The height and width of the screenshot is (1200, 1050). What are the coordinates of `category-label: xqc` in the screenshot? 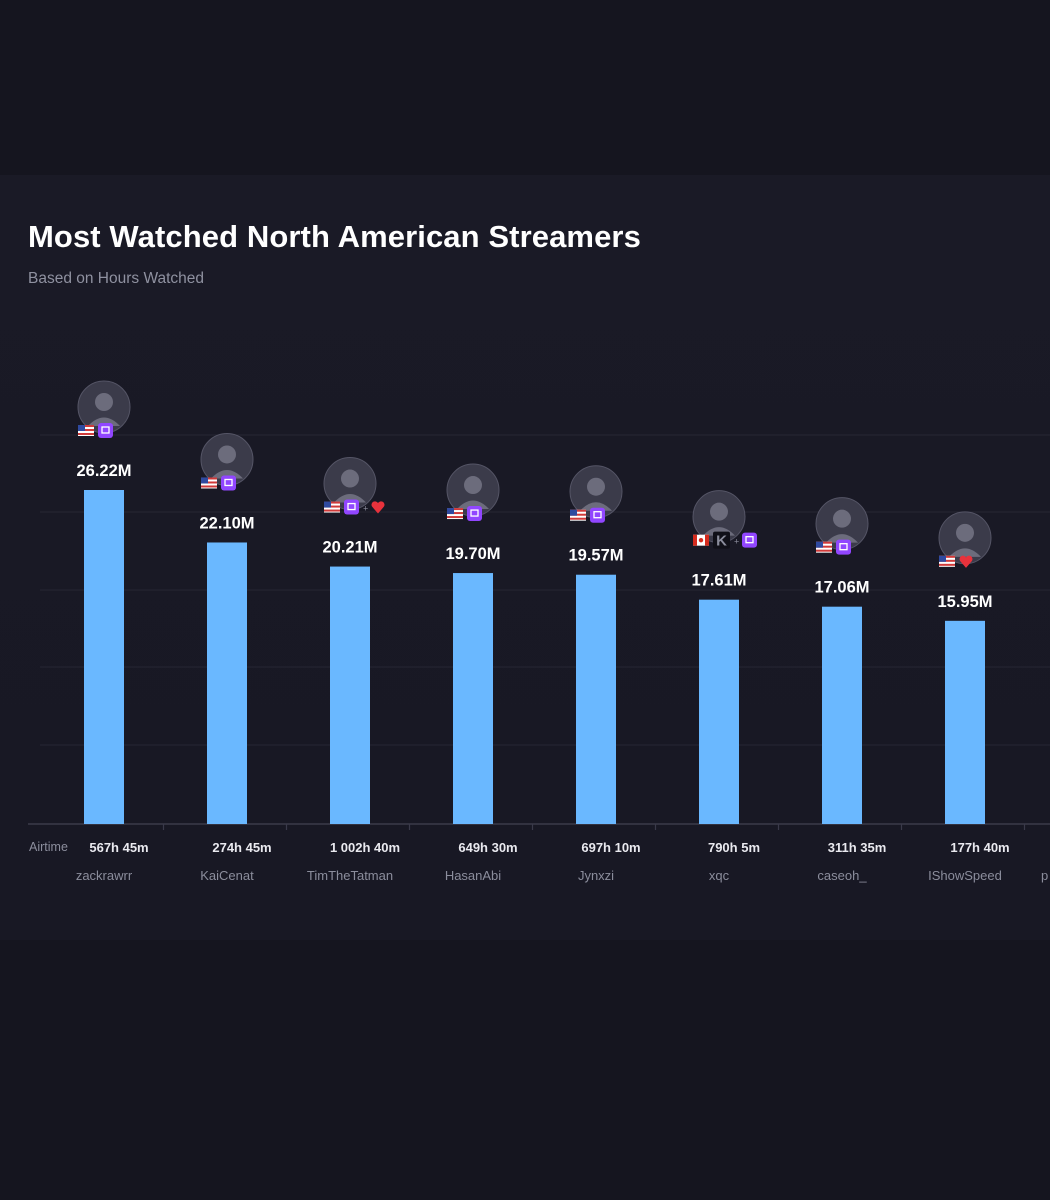 It's located at (719, 875).